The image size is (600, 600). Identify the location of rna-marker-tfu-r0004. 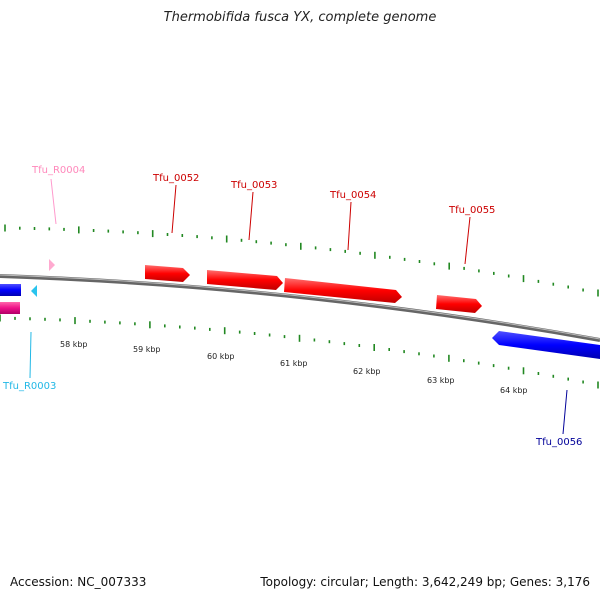
(52, 265).